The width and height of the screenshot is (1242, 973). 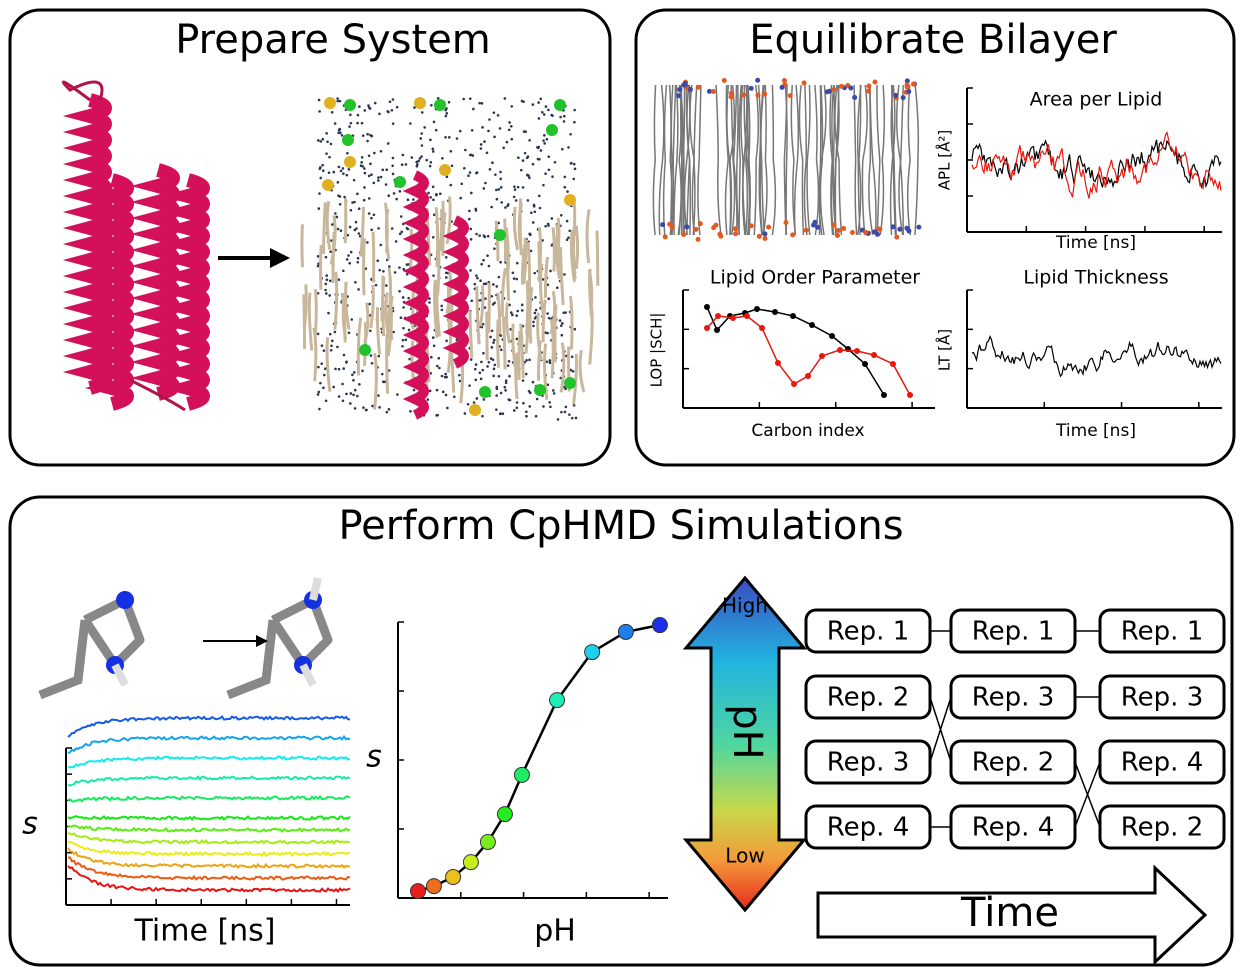 What do you see at coordinates (815, 278) in the screenshot?
I see `plot-title: Lipid Order Parameter` at bounding box center [815, 278].